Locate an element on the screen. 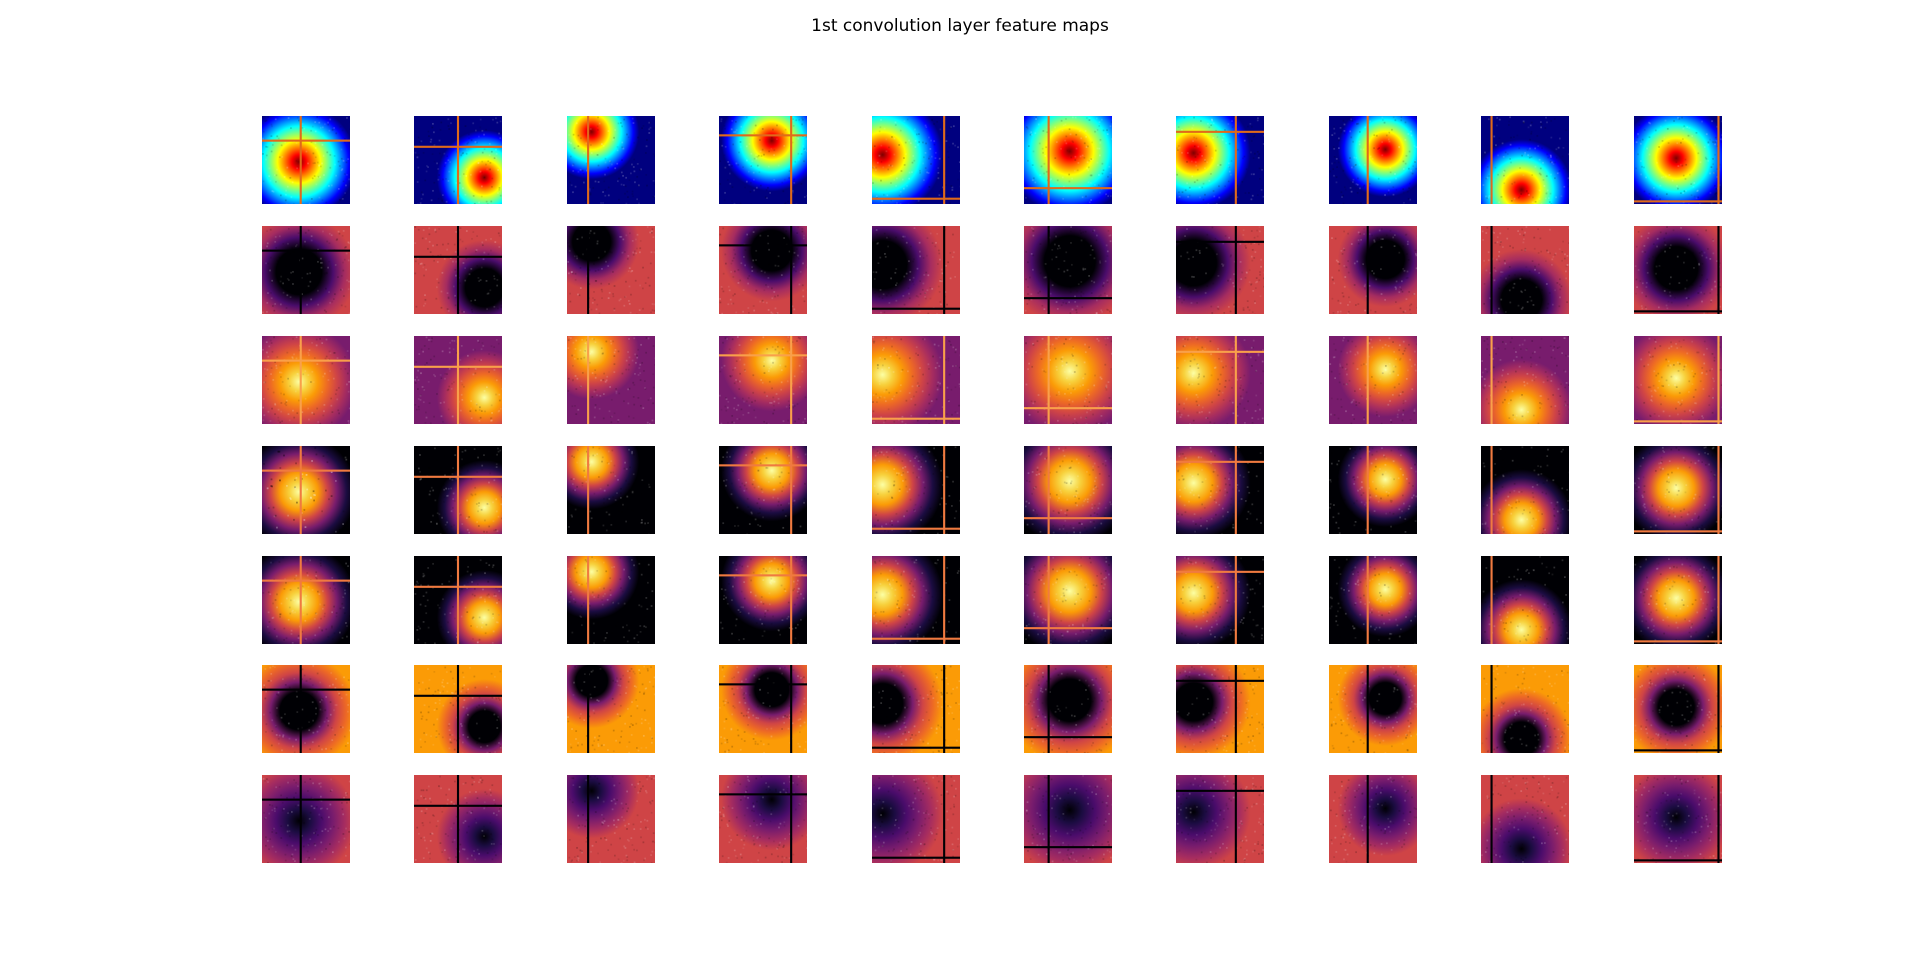  feature-map-r7-c8 is located at coordinates (1373, 819).